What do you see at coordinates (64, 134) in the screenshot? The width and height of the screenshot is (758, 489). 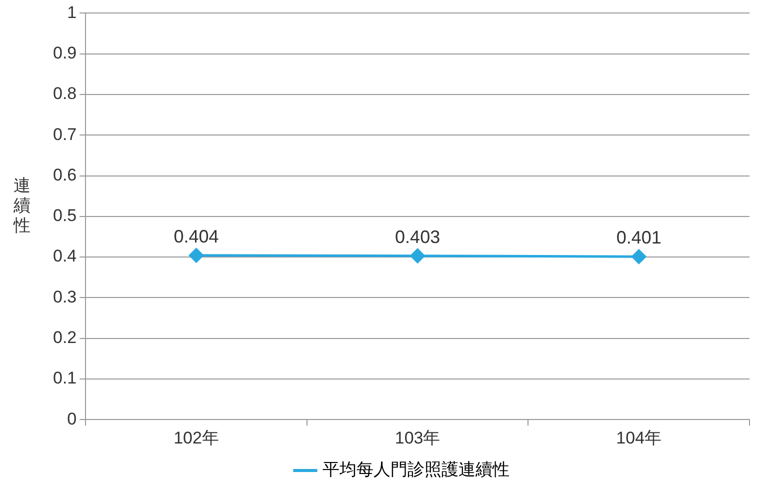 I see `y-tick-label: 0.7` at bounding box center [64, 134].